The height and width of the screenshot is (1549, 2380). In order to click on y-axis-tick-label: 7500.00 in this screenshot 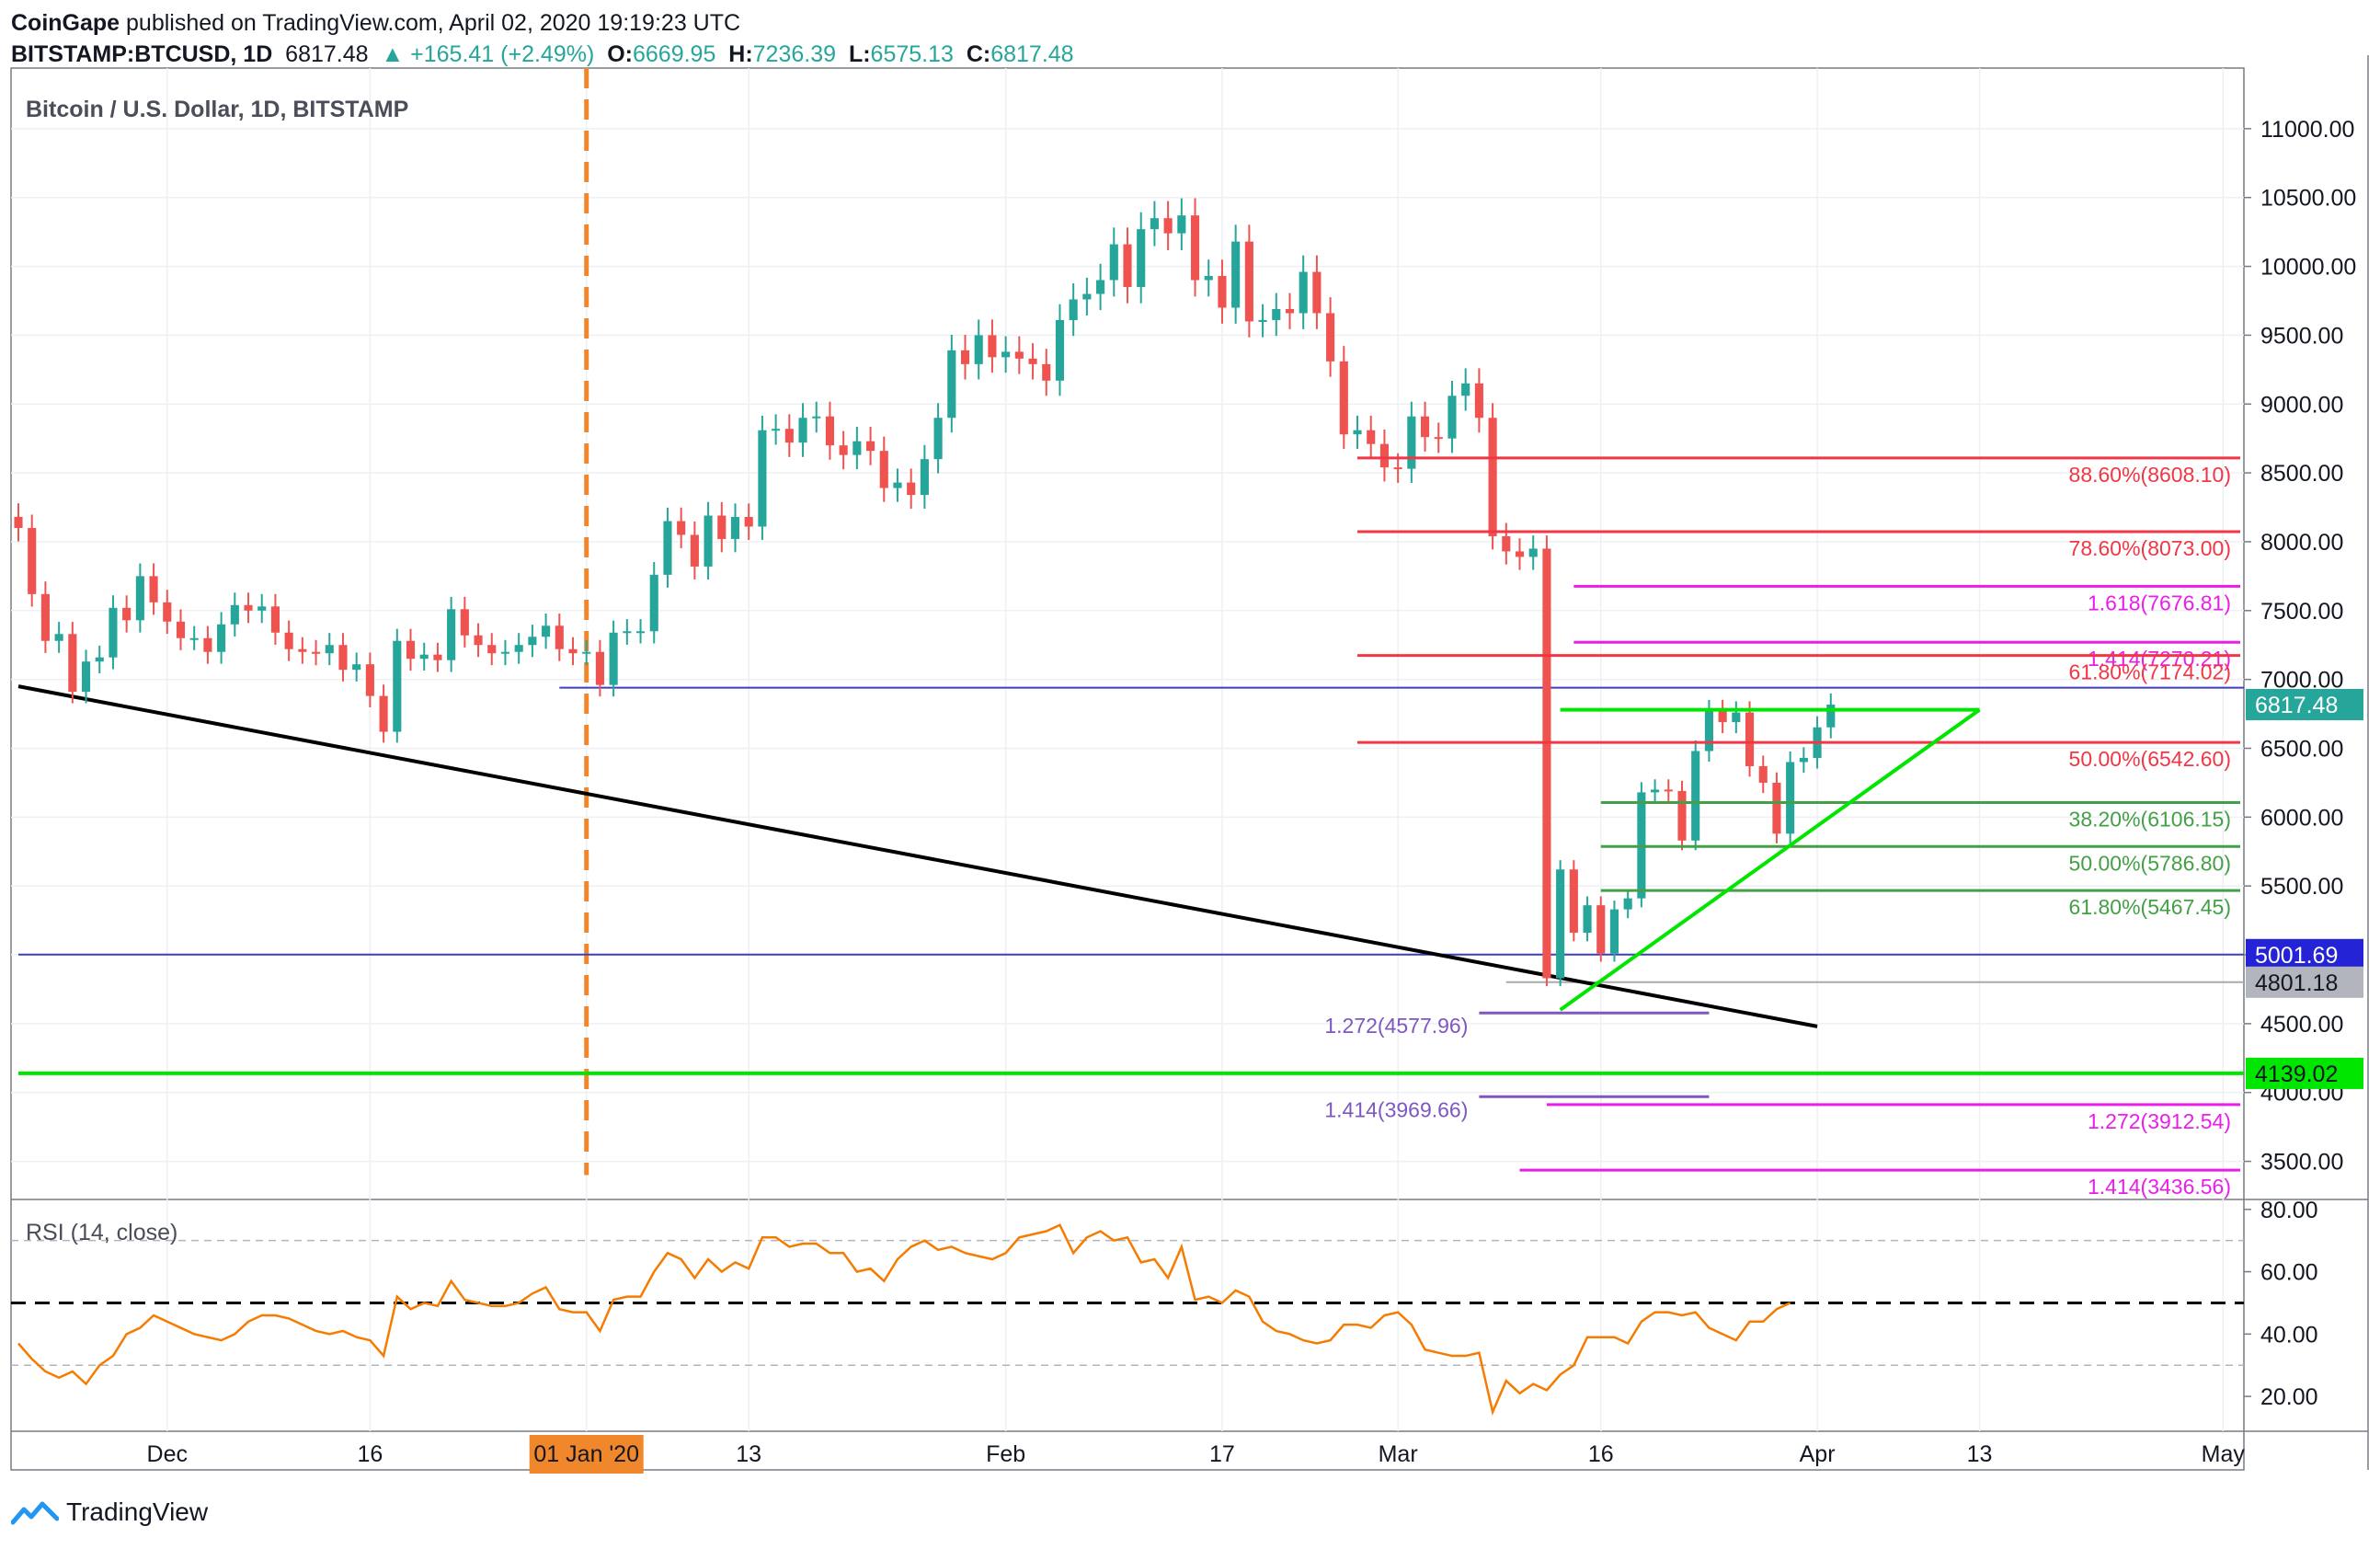, I will do `click(2301, 612)`.